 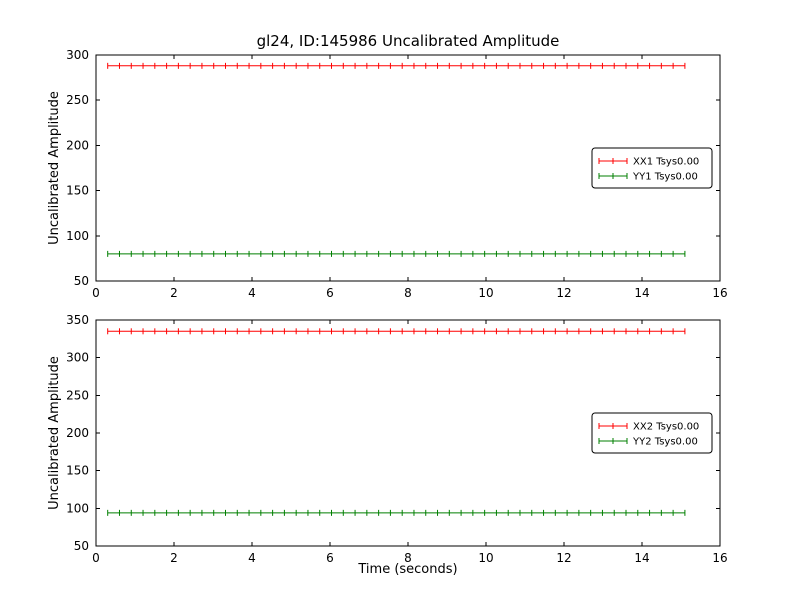 What do you see at coordinates (666, 427) in the screenshot?
I see `legend-label: XX2 Tsys0.00` at bounding box center [666, 427].